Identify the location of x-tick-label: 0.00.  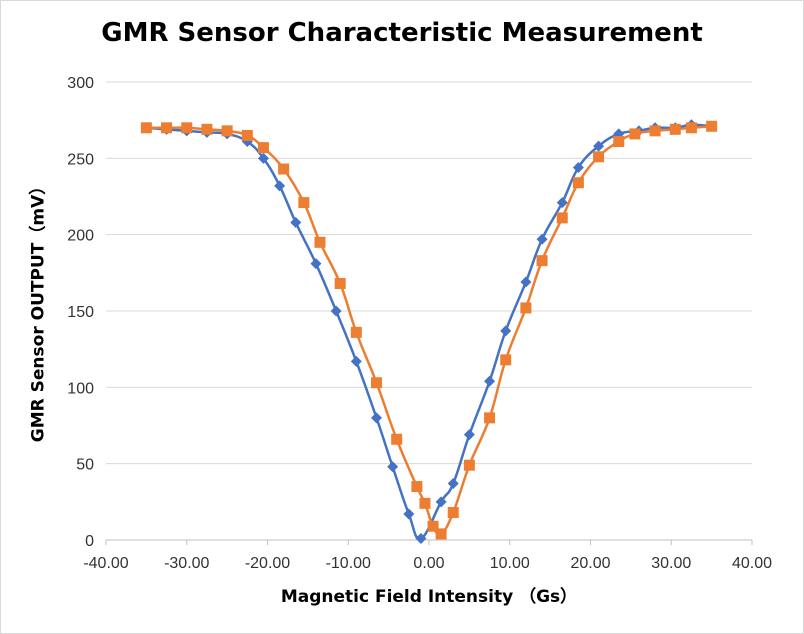
(428, 563).